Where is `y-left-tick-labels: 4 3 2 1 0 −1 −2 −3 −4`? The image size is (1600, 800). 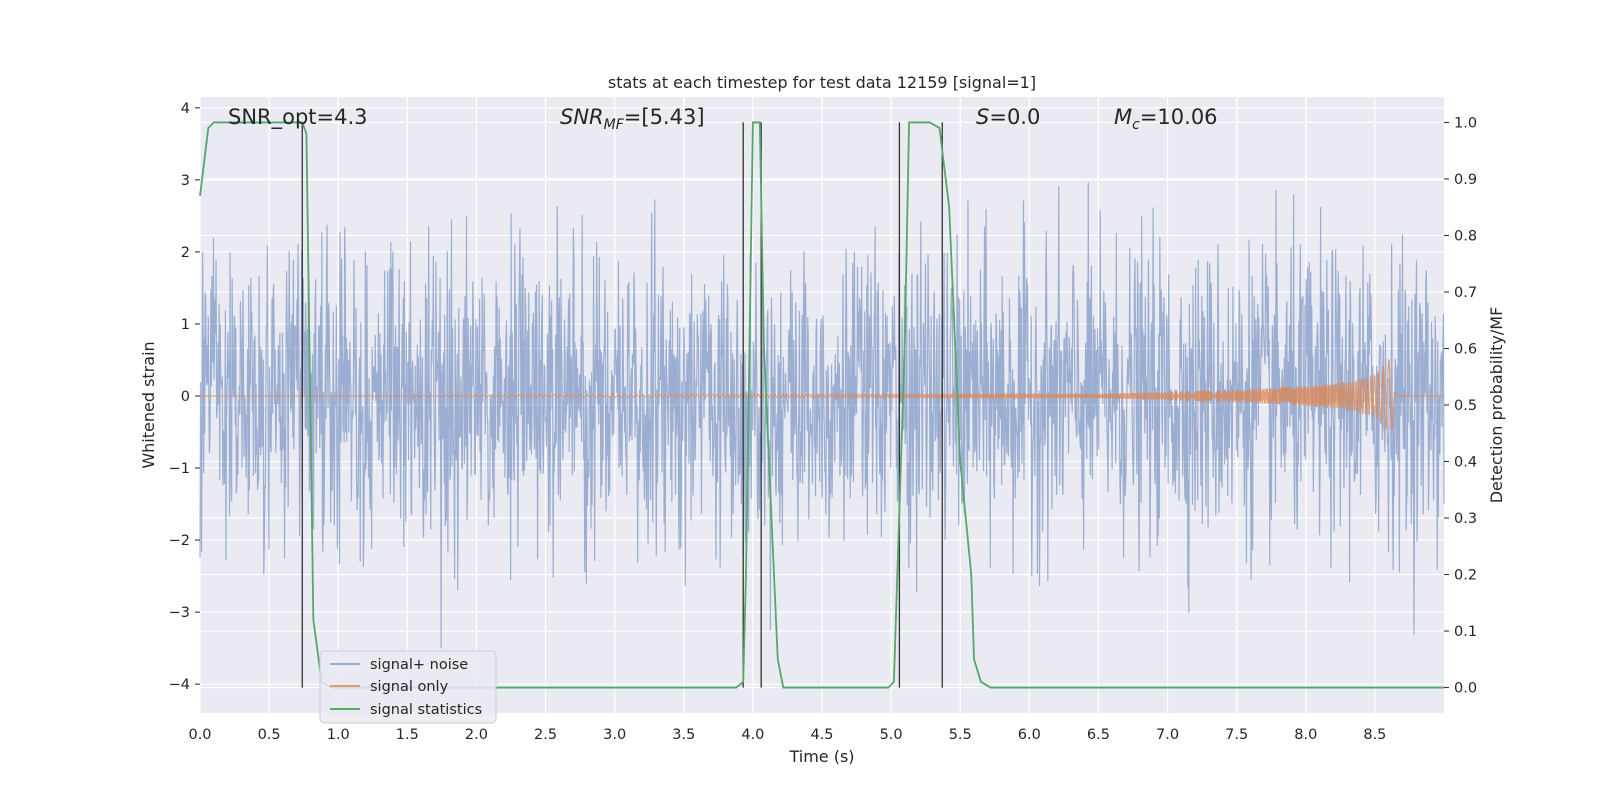
y-left-tick-labels: 4 3 2 1 0 −1 −2 −3 −4 is located at coordinates (184, 397).